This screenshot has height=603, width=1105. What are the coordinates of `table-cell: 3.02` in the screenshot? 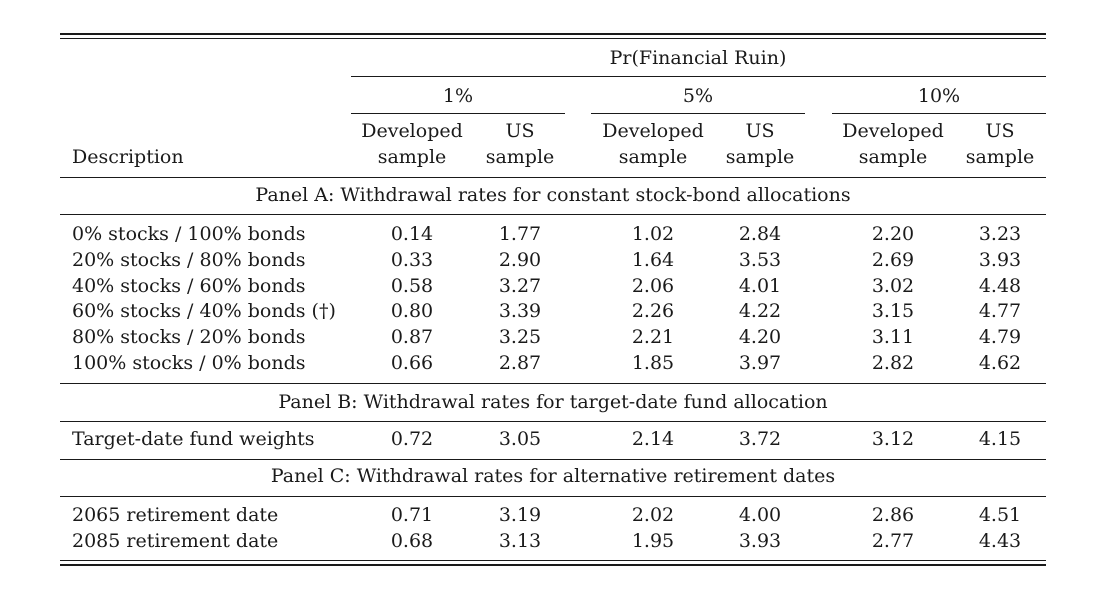 It's located at (893, 285).